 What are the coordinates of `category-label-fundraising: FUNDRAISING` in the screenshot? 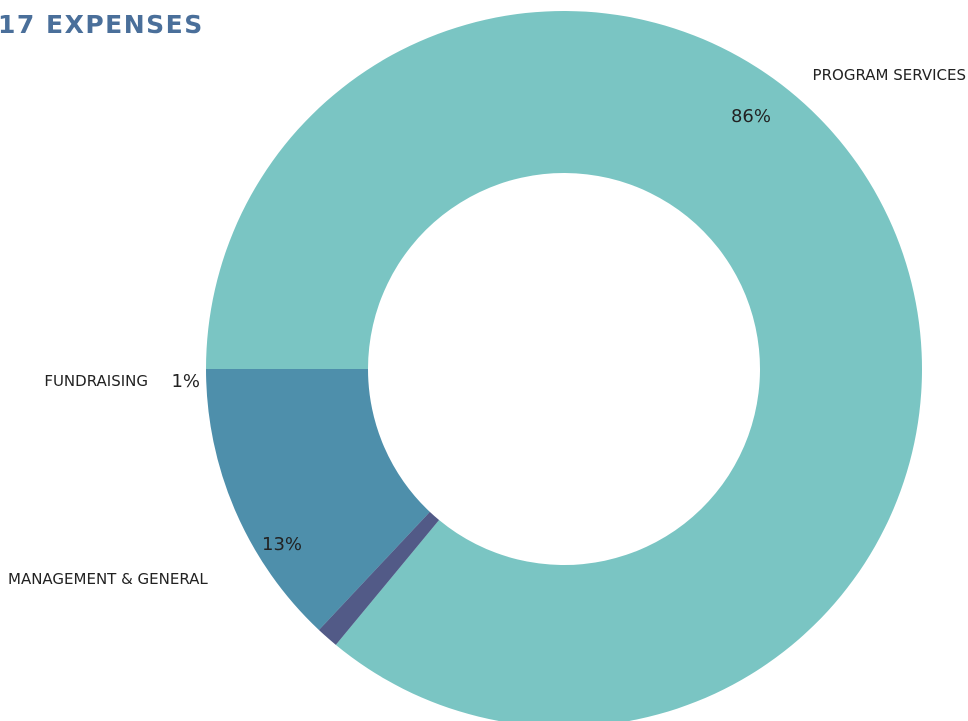 It's located at (96, 381).